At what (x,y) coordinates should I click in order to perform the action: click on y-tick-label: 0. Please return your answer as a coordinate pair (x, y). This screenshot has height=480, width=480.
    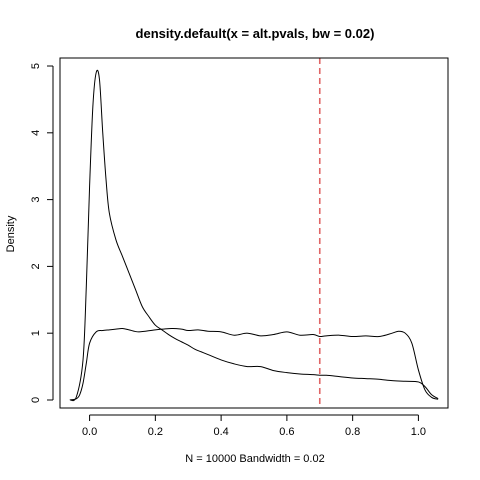
    Looking at the image, I should click on (36, 400).